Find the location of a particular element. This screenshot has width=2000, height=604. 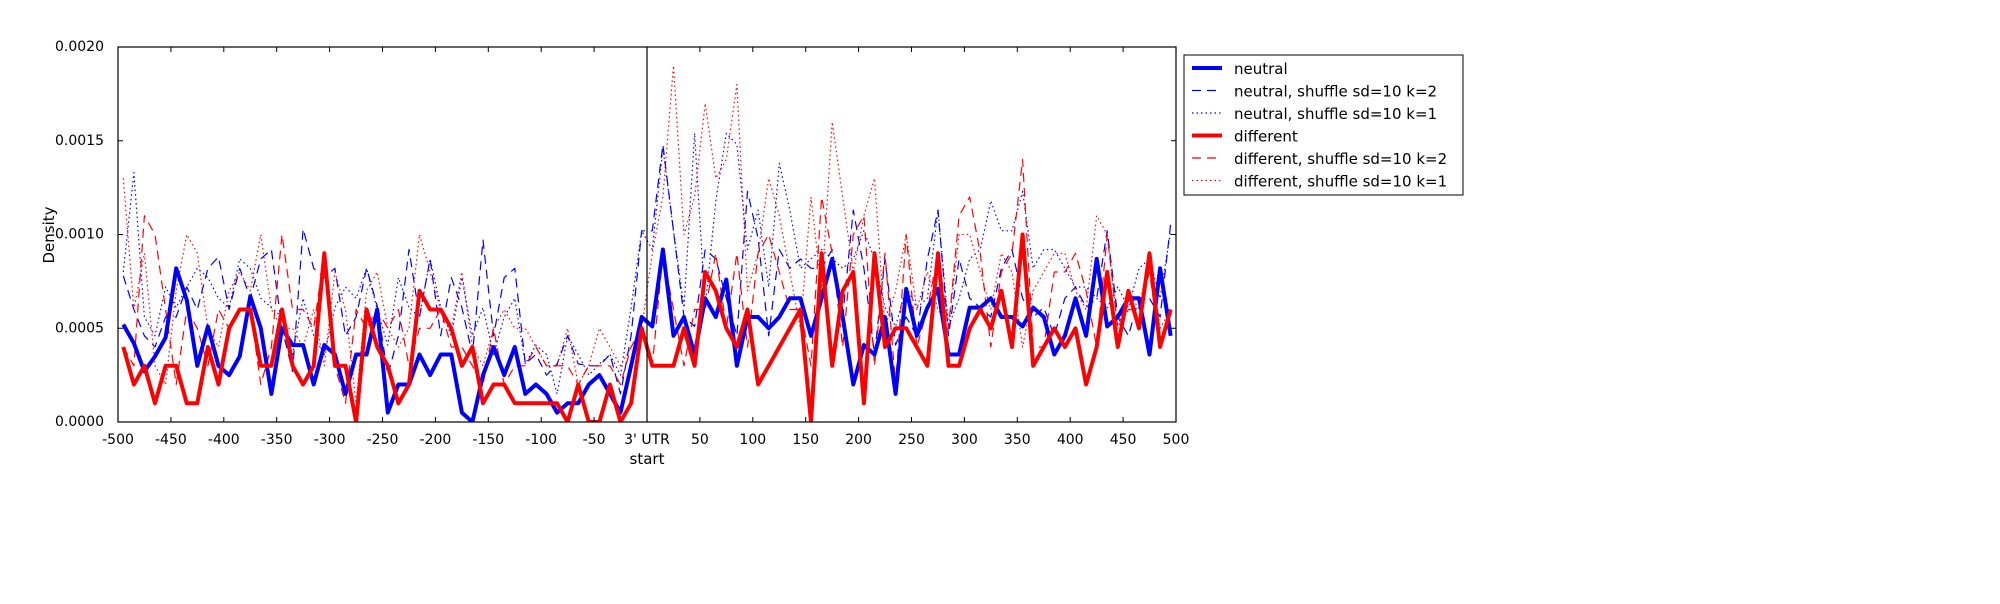

legend-label: neutral, shuffle sd=10 k=1 is located at coordinates (1335, 114).